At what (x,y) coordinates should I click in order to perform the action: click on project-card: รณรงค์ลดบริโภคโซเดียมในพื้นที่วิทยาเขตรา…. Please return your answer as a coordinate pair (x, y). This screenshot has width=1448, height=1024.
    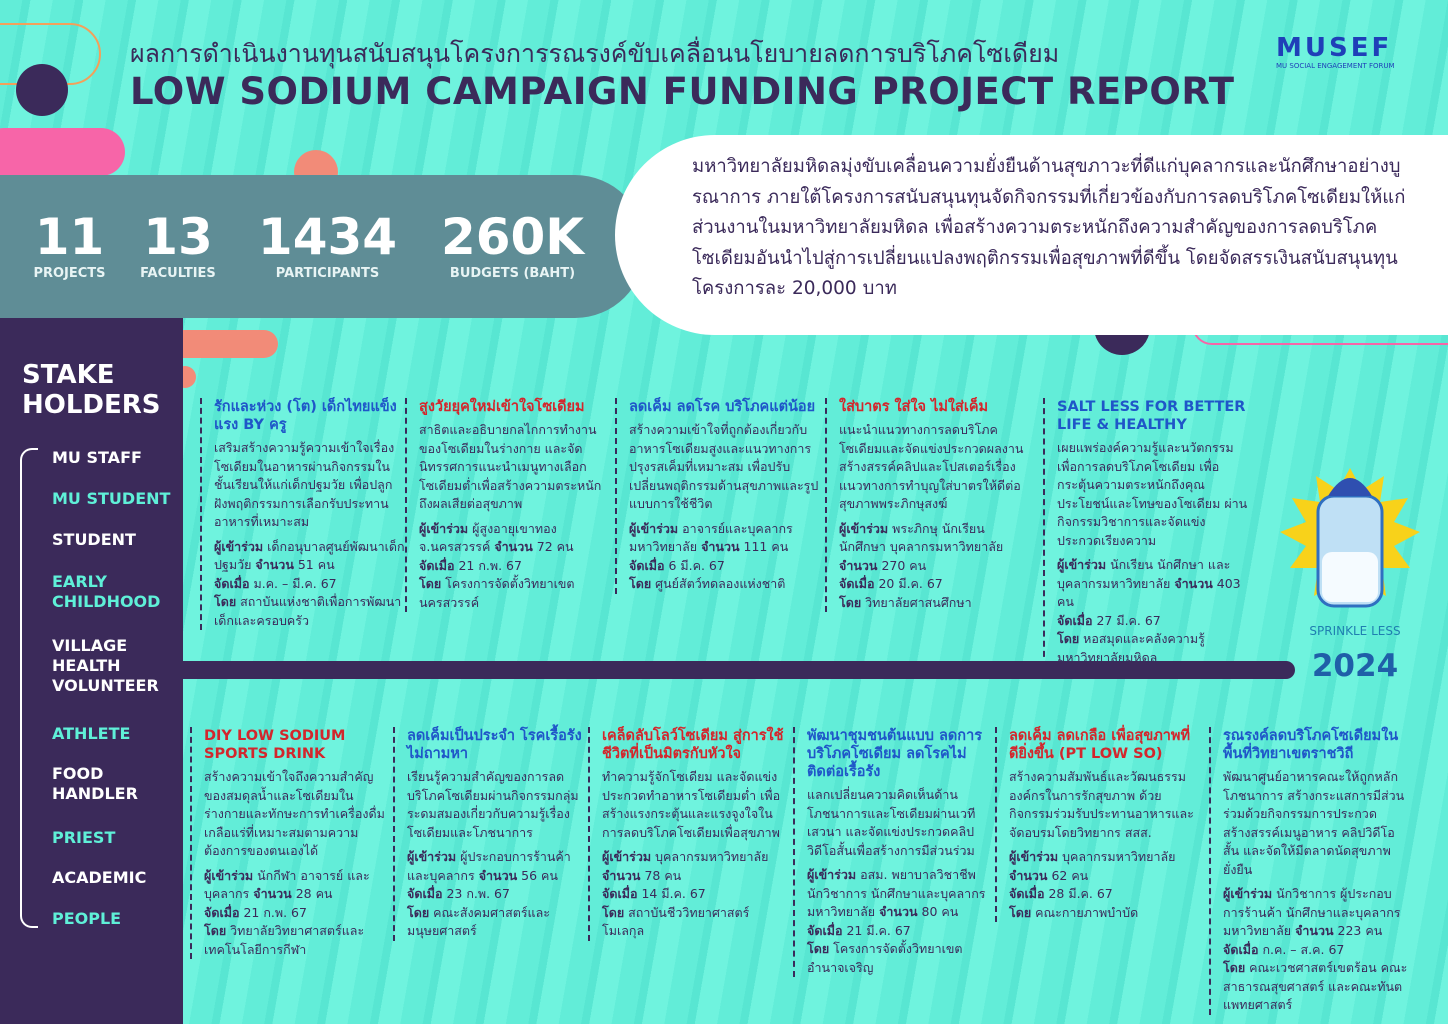
    Looking at the image, I should click on (1309, 871).